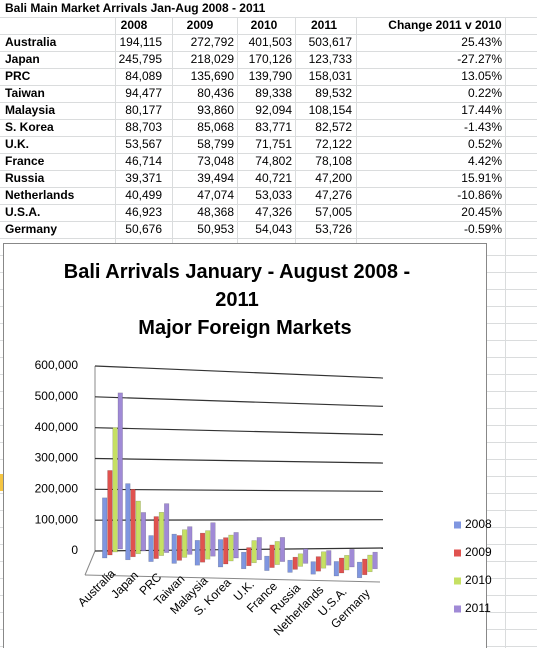 The width and height of the screenshot is (537, 648). I want to click on cell-value: -0.59%, so click(483, 229).